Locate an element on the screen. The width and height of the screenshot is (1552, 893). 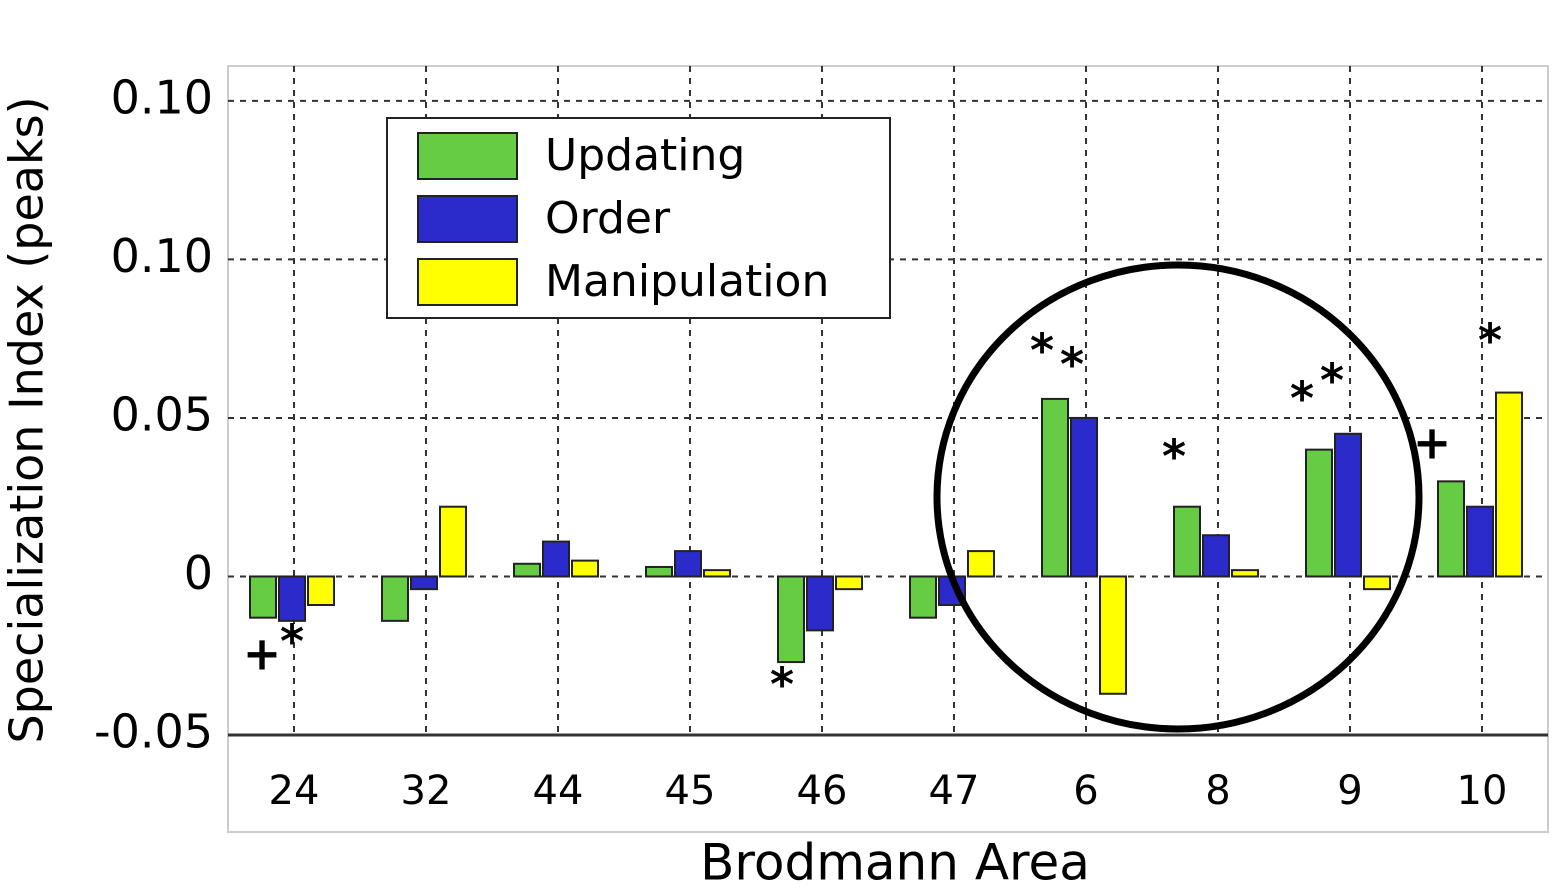
x-tick-label: 44 is located at coordinates (558, 791).